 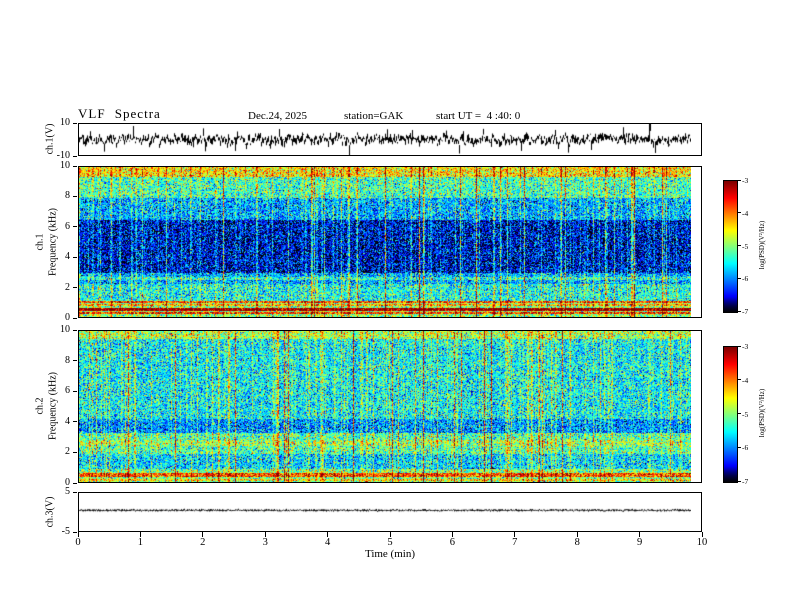 What do you see at coordinates (730, 414) in the screenshot?
I see `ch2-colorbar` at bounding box center [730, 414].